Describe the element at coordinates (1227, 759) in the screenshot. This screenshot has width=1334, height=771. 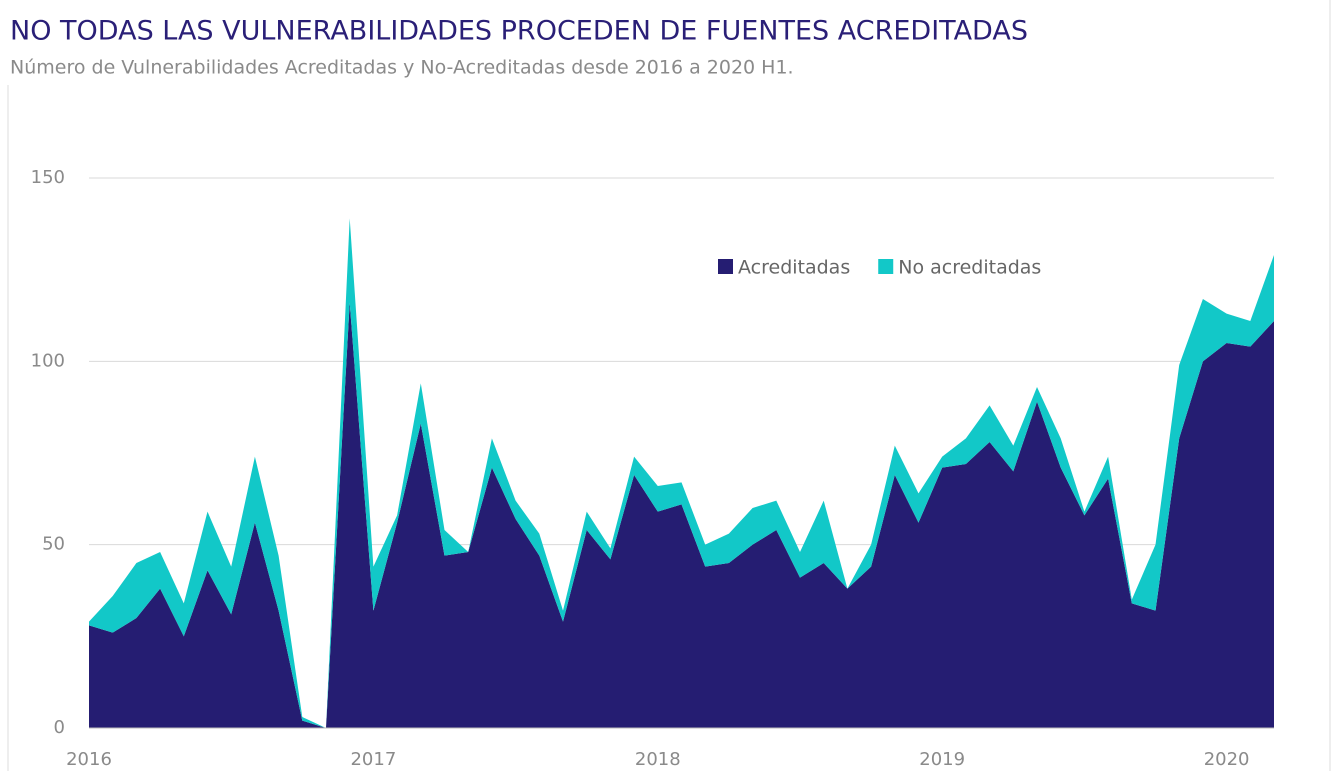
I see `x-tick-label: 2020` at that location.